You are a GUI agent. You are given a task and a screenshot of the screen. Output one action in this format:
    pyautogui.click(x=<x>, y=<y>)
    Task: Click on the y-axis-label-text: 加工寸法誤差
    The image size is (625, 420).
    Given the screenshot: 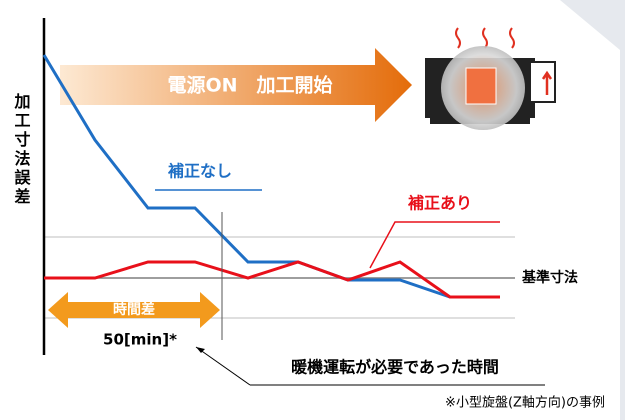 What is the action you would take?
    pyautogui.click(x=22, y=150)
    